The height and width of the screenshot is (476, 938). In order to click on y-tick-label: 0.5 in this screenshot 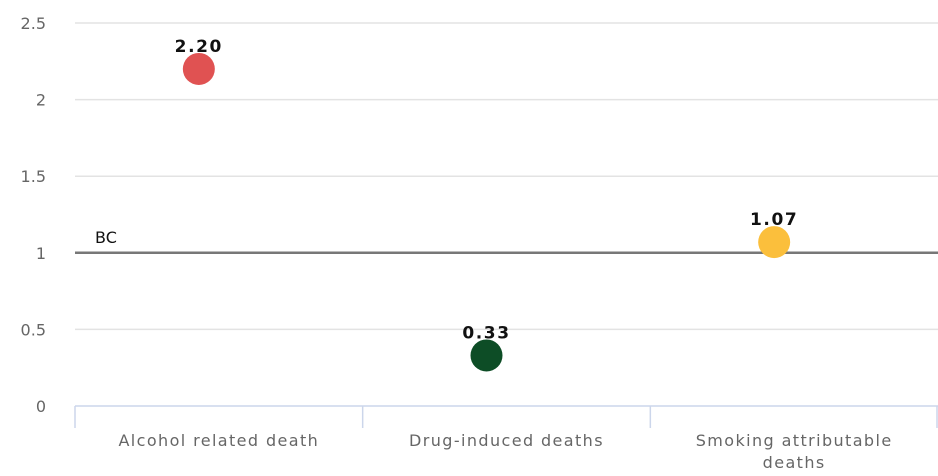, I will do `click(33, 329)`.